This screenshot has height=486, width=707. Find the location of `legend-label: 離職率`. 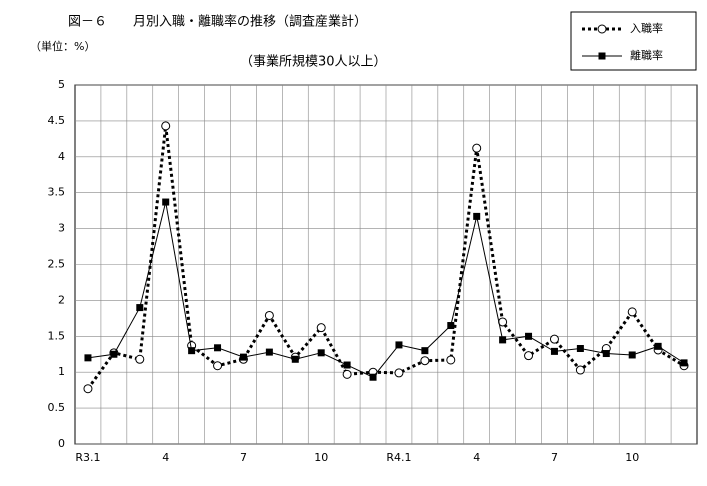

legend-label: 離職率 is located at coordinates (646, 55).